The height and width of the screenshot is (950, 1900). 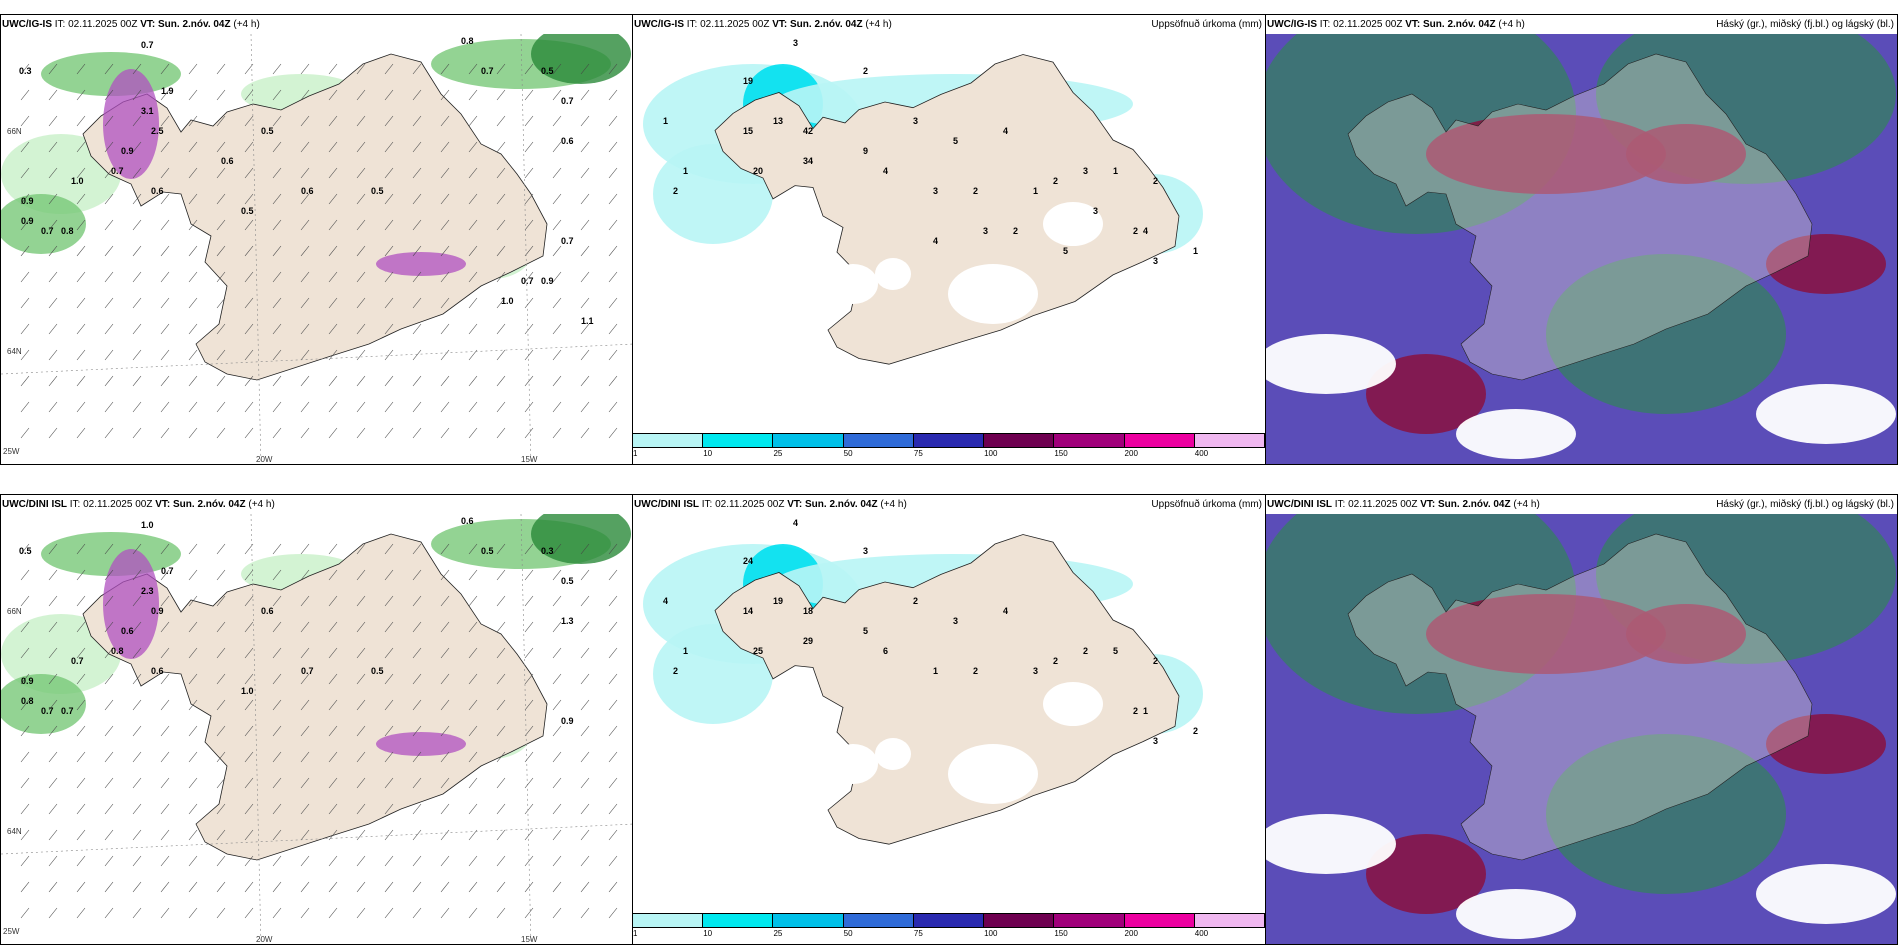 I want to click on precip-value-label: 2, so click(x=1085, y=651).